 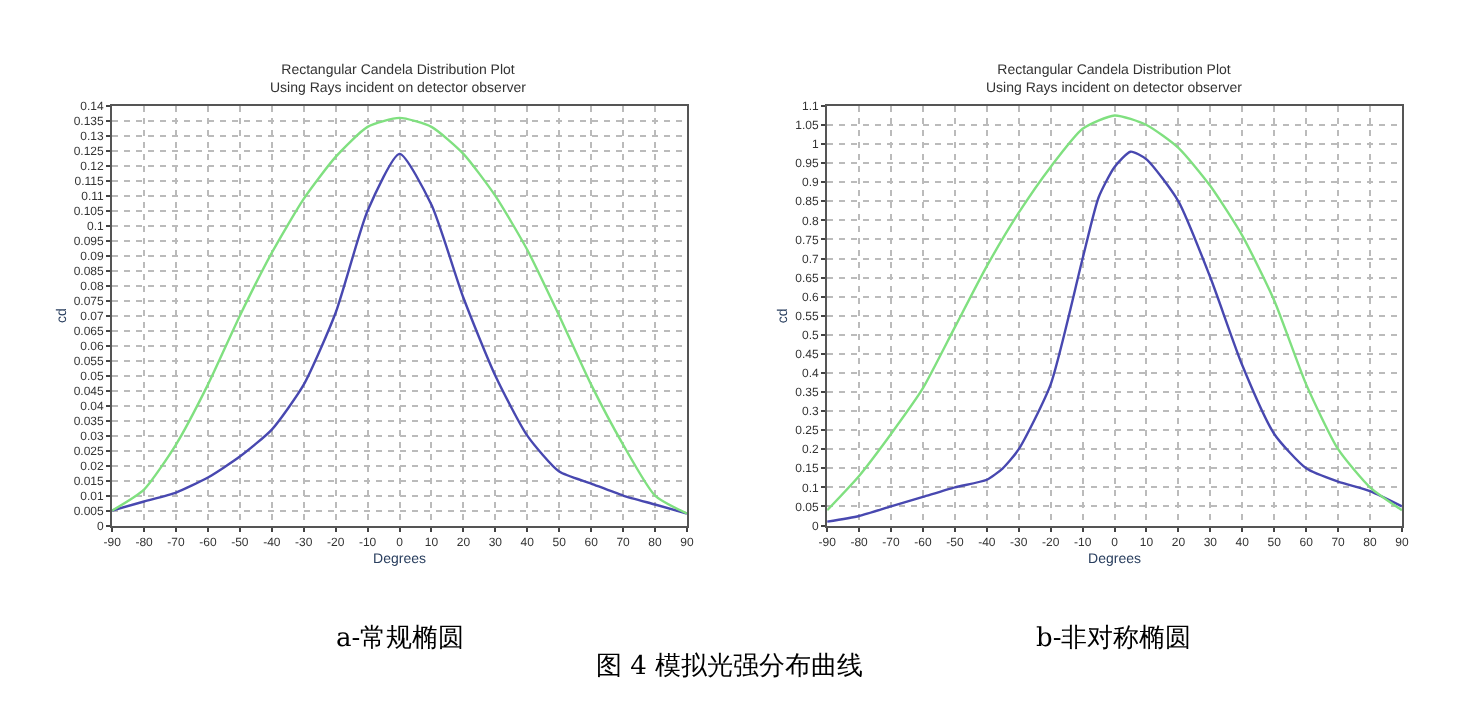 I want to click on text: b-非对称椭圆, so click(x=1114, y=639).